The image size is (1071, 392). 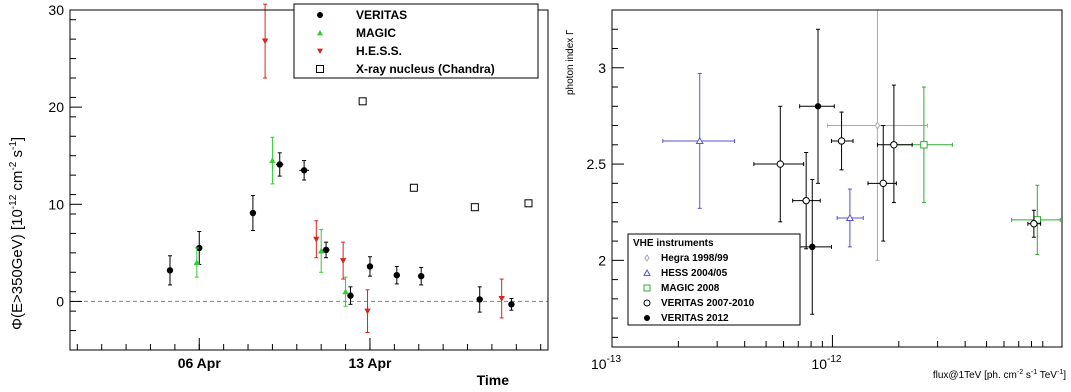 I want to click on y-tick-label: 2.5, so click(x=597, y=164).